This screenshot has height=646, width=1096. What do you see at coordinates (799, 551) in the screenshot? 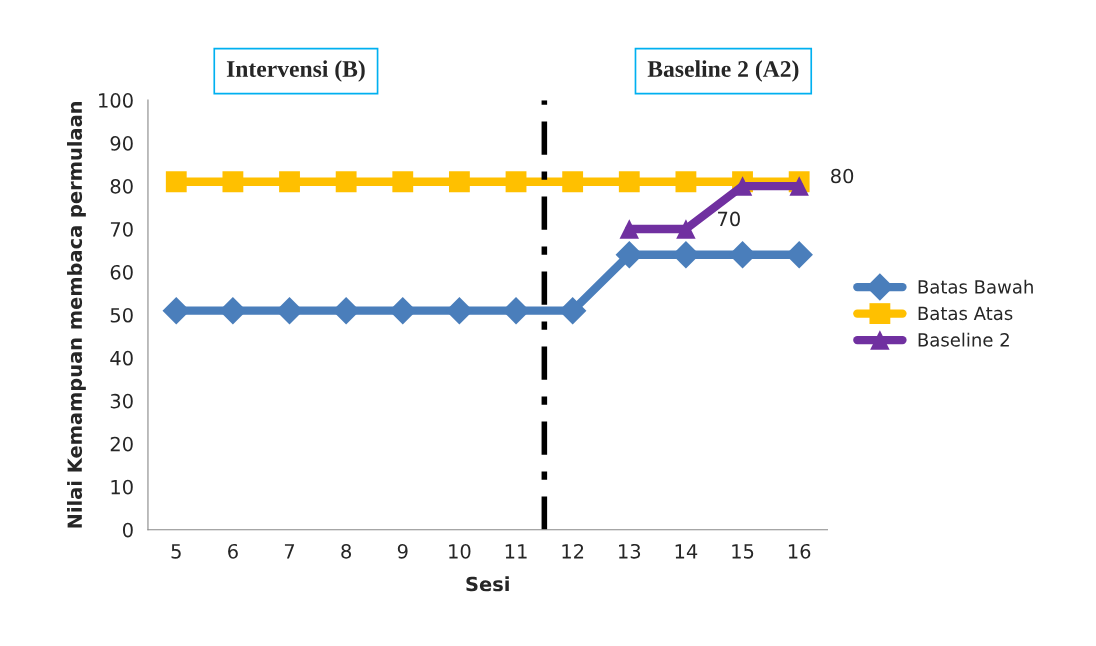
I see `x-tick-label: 16` at bounding box center [799, 551].